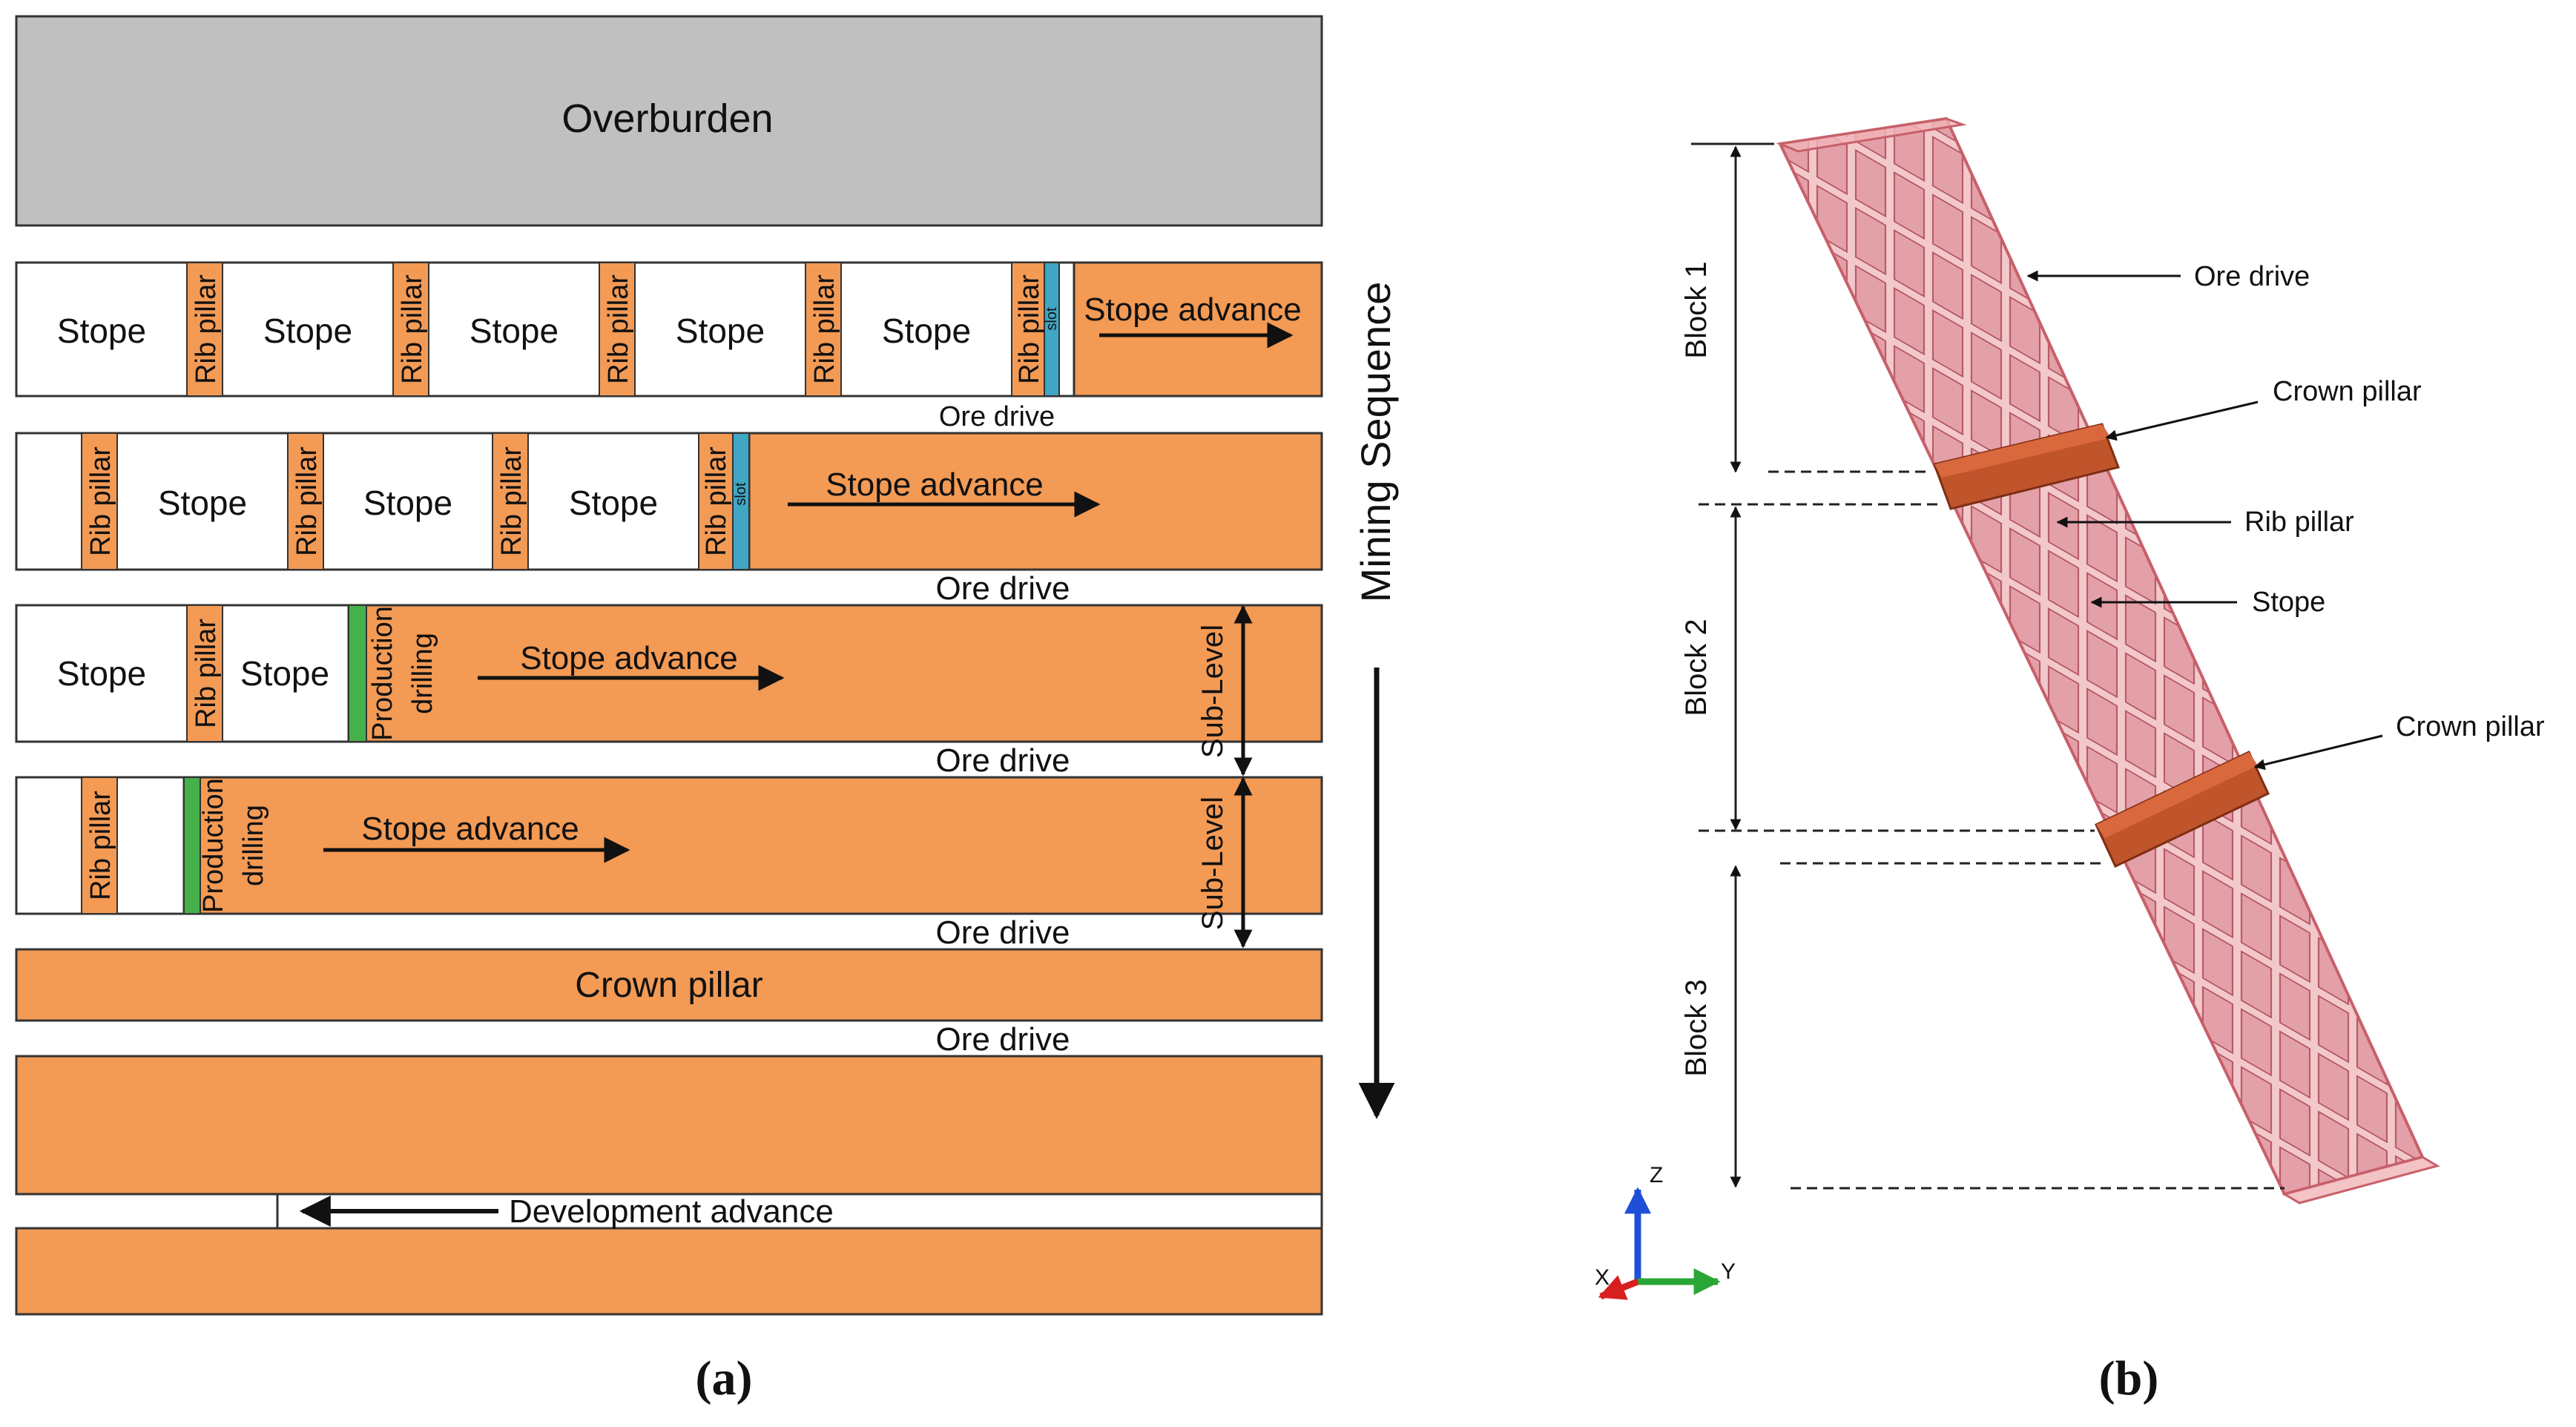  Describe the element at coordinates (1729, 1271) in the screenshot. I see `axis-y-label: Y` at that location.